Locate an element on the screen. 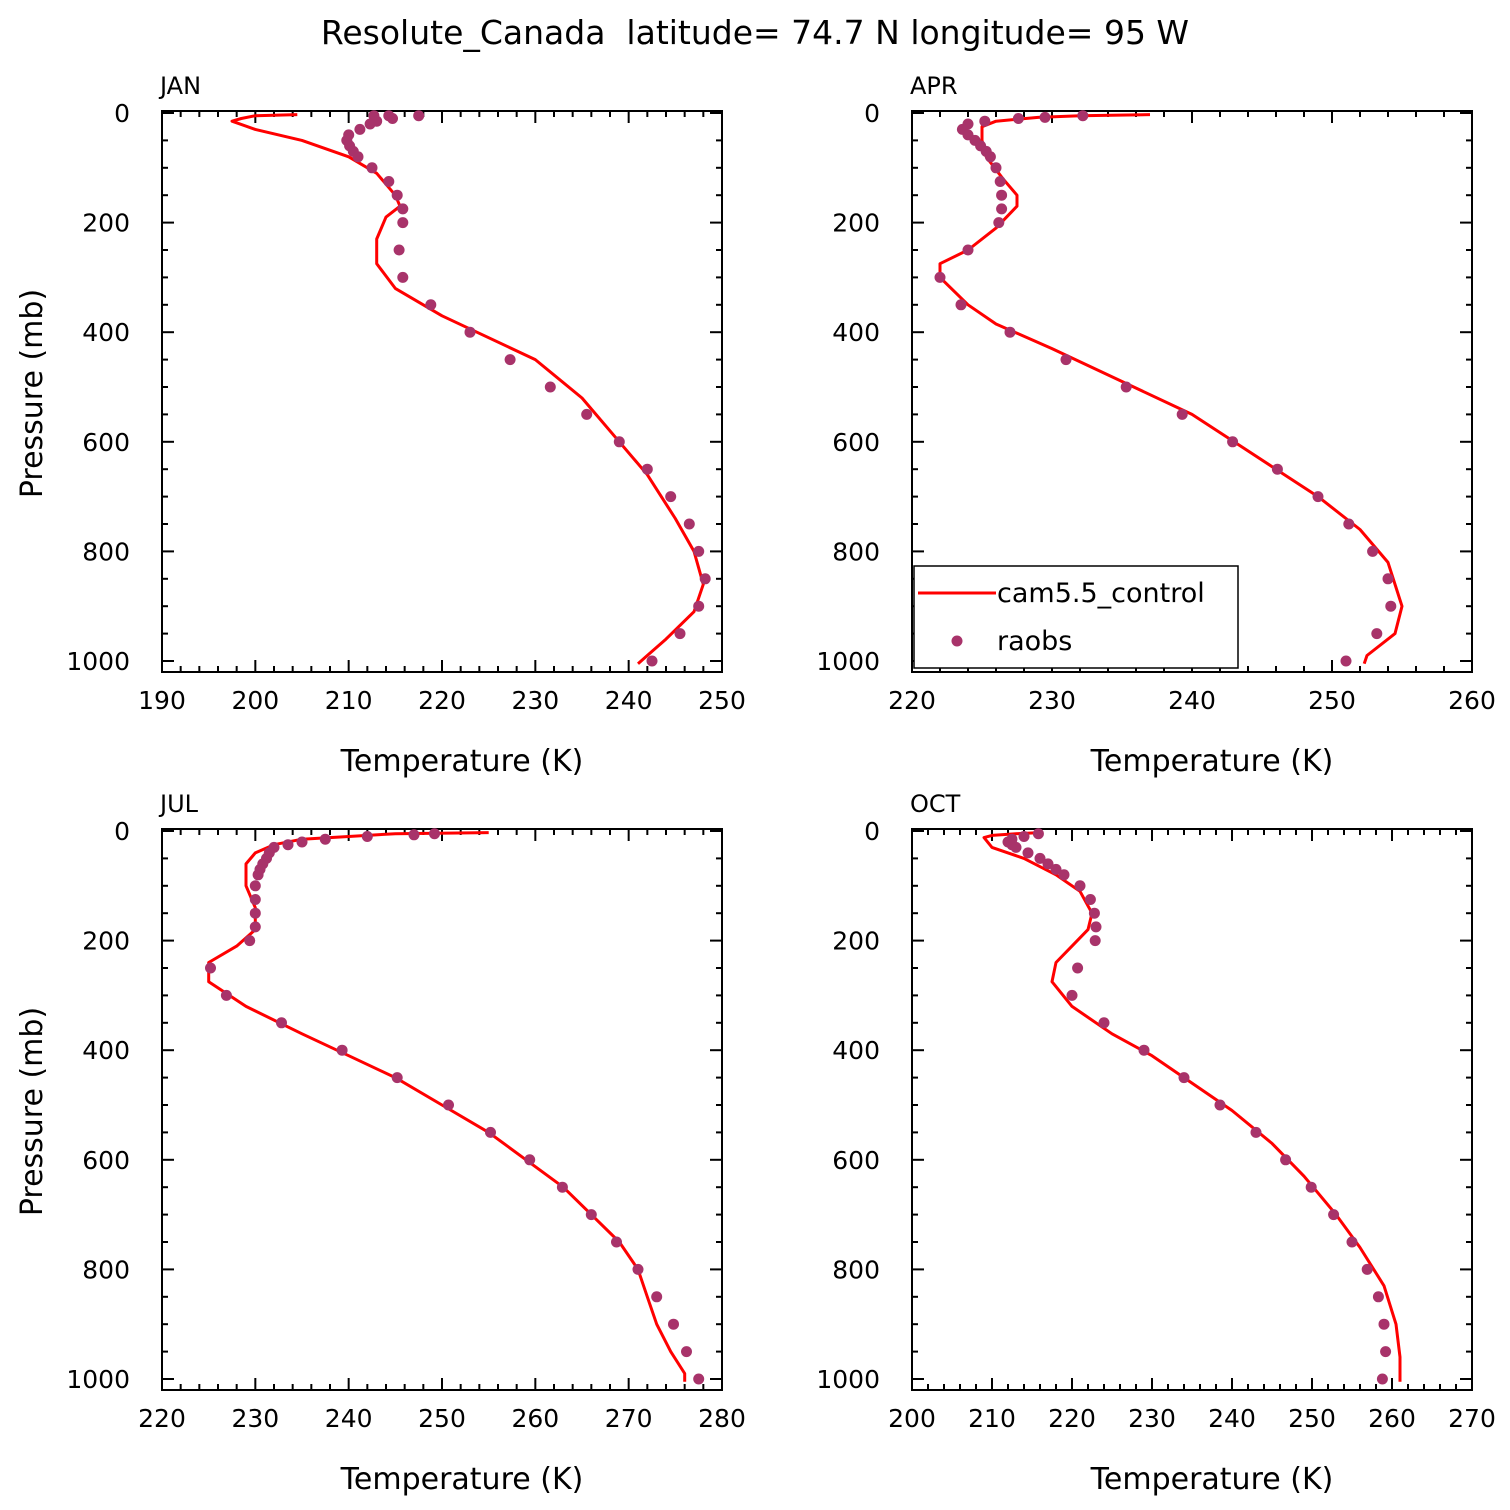  legend-box is located at coordinates (1076, 617).